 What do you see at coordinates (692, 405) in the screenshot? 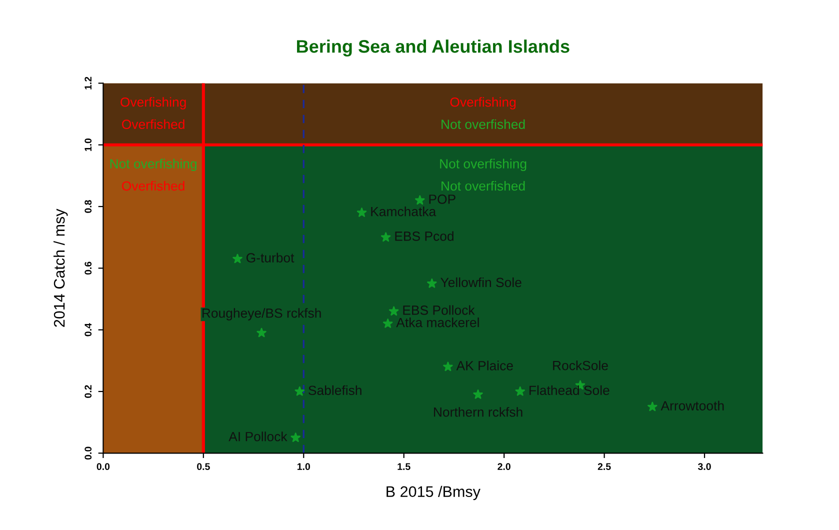
I see `annotation: Arrowtooth` at bounding box center [692, 405].